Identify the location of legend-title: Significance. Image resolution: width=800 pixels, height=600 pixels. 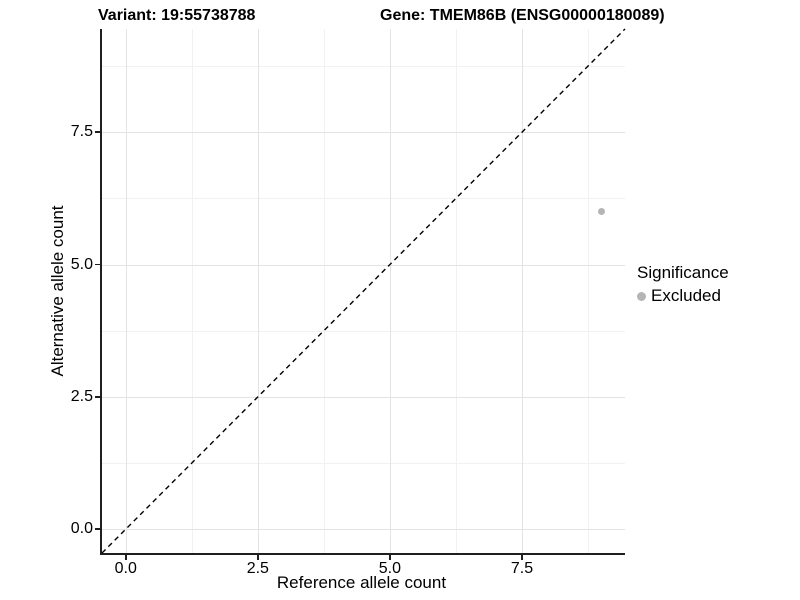
(683, 272).